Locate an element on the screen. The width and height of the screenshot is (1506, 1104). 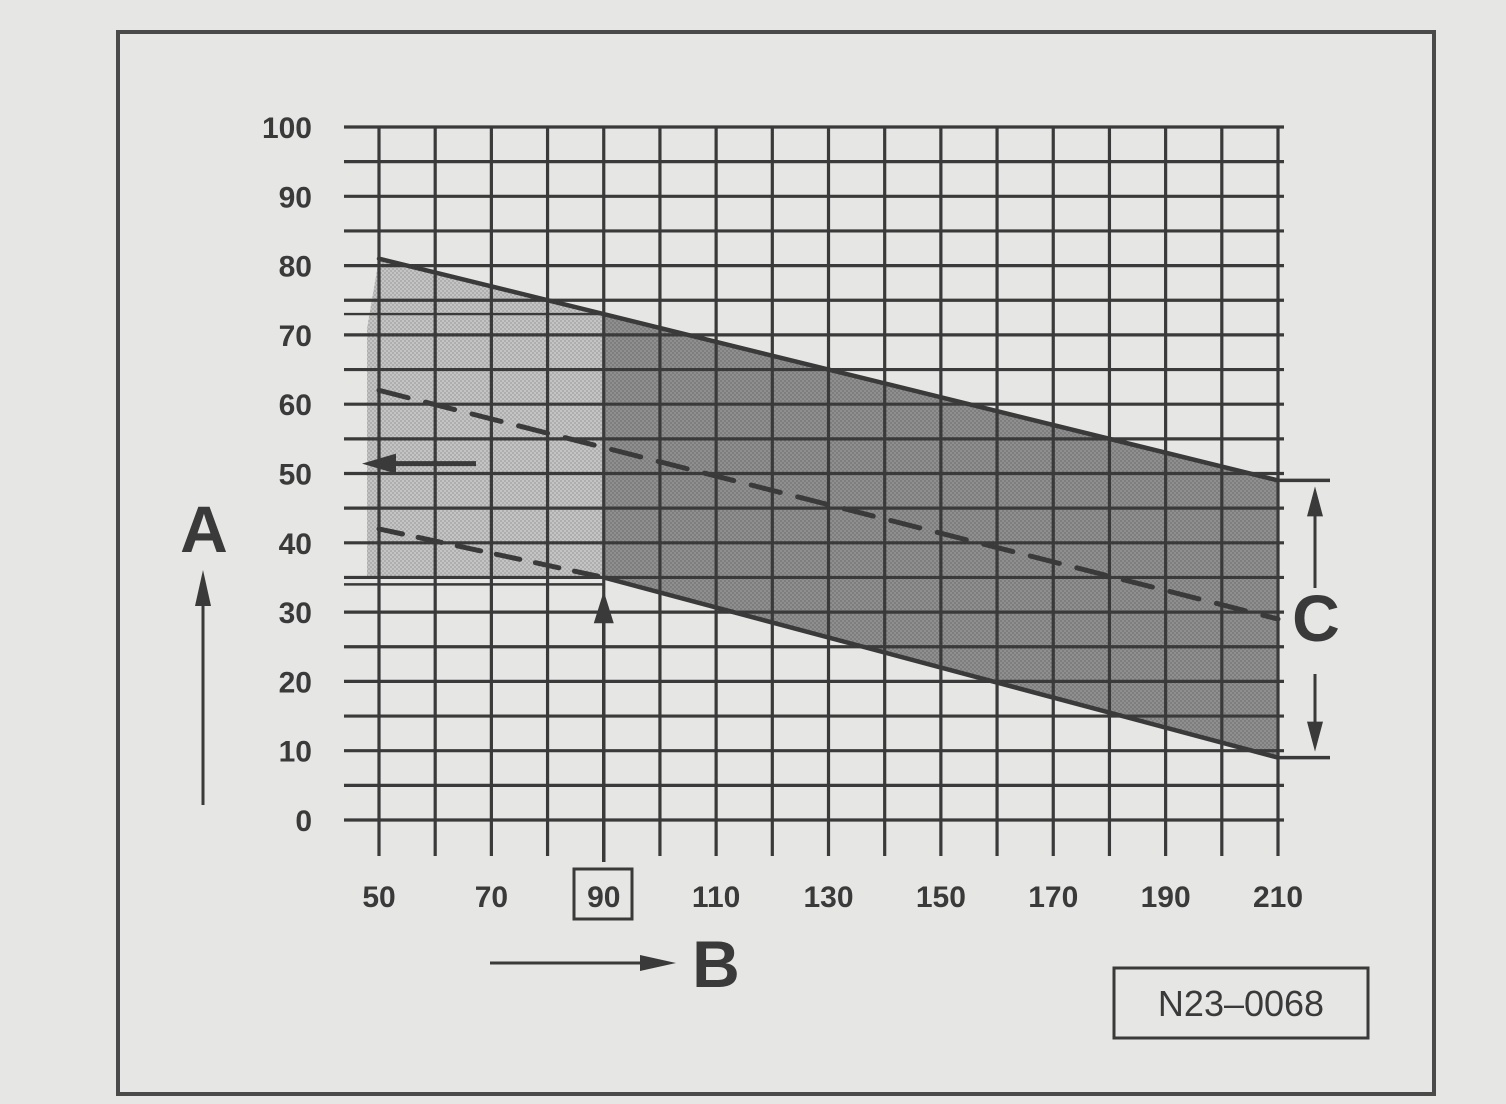
y-tick-label: 90 is located at coordinates (295, 197).